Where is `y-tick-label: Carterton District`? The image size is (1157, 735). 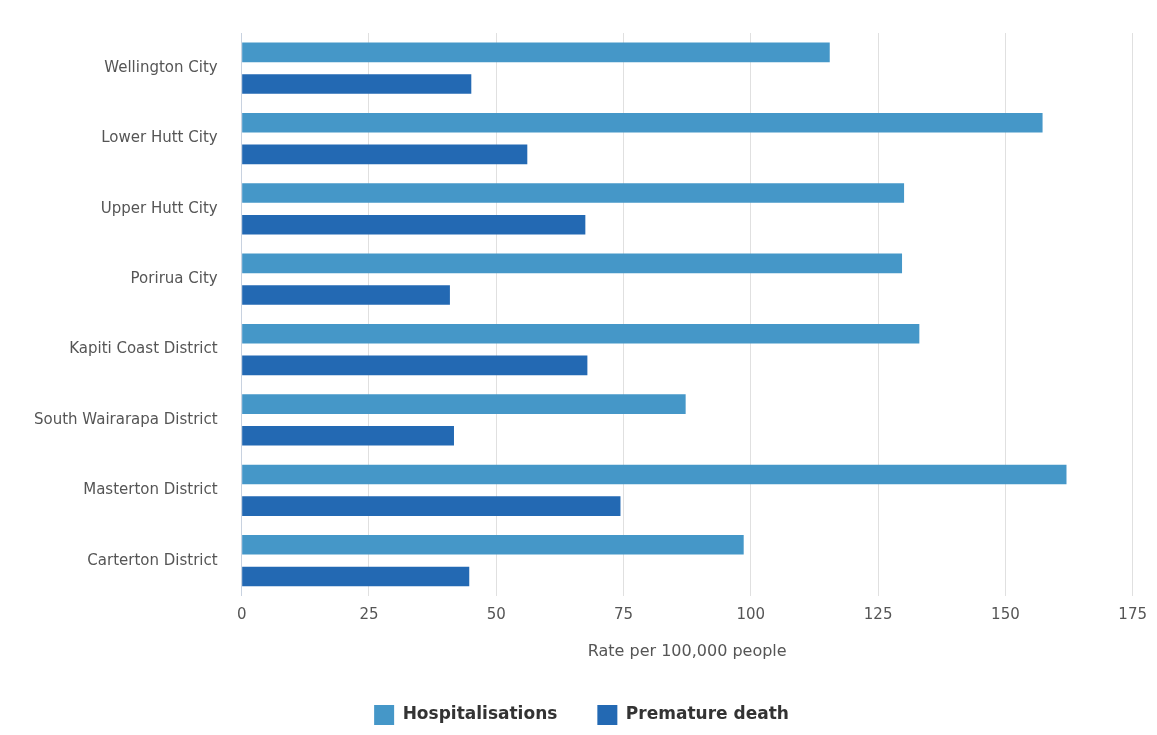 y-tick-label: Carterton District is located at coordinates (152, 559).